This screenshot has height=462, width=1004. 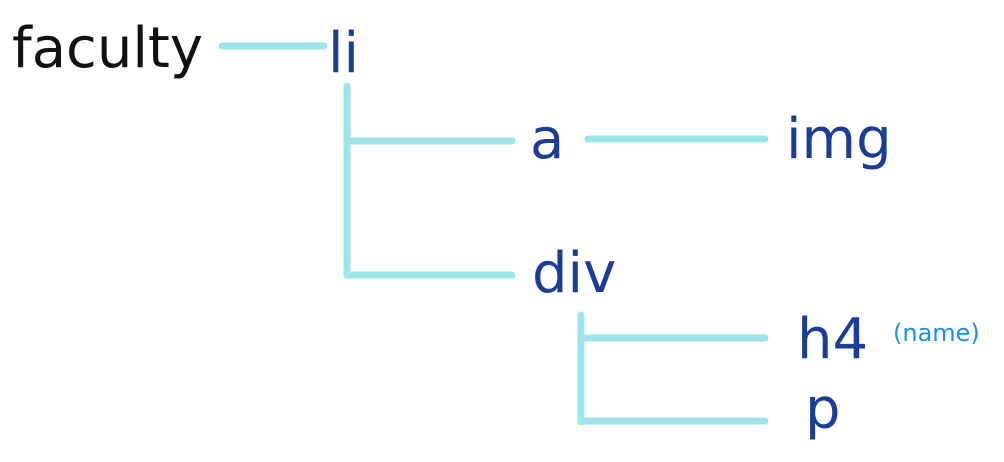 What do you see at coordinates (343, 53) in the screenshot?
I see `node-li: li` at bounding box center [343, 53].